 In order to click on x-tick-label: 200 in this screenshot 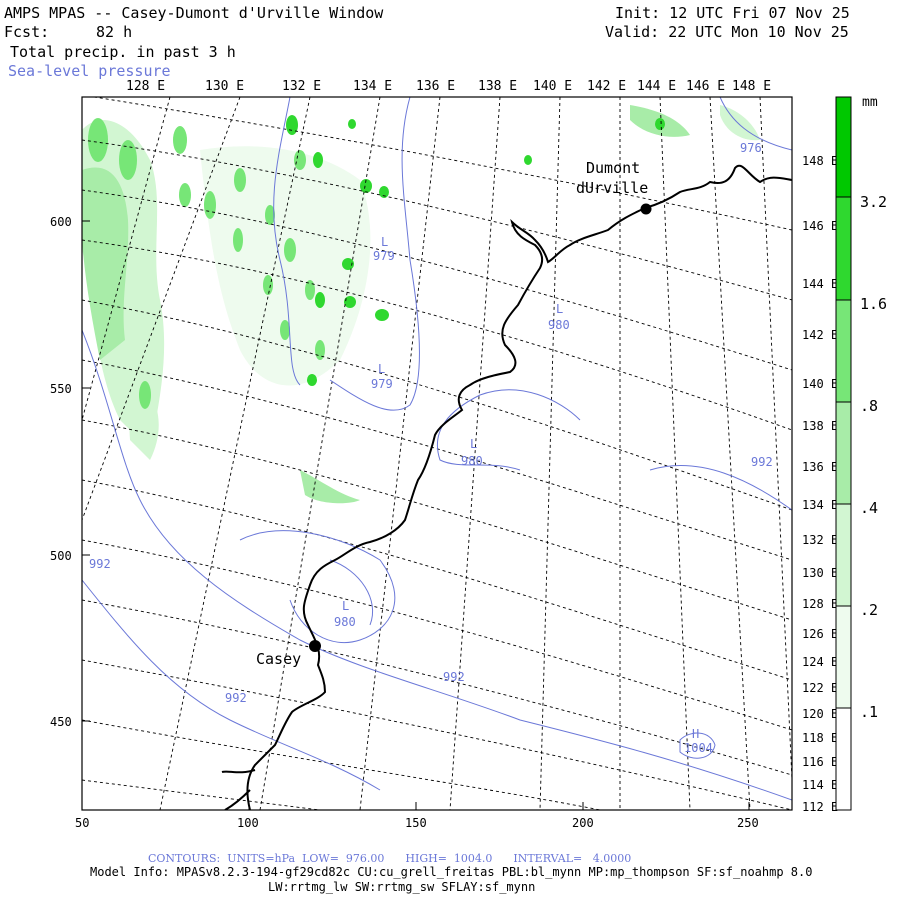, I will do `click(583, 823)`.